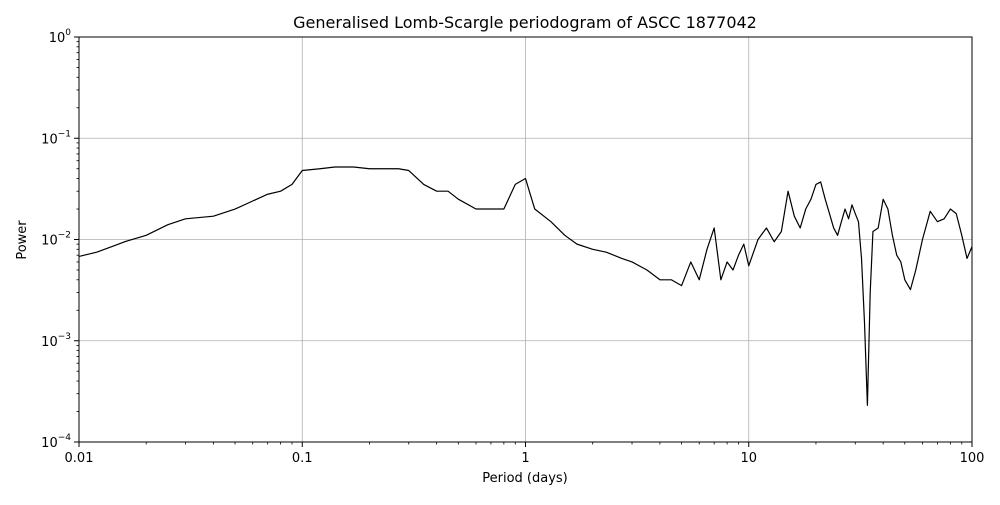 The height and width of the screenshot is (505, 1000). Describe the element at coordinates (79, 458) in the screenshot. I see `x-tick-label: 0.01` at that location.